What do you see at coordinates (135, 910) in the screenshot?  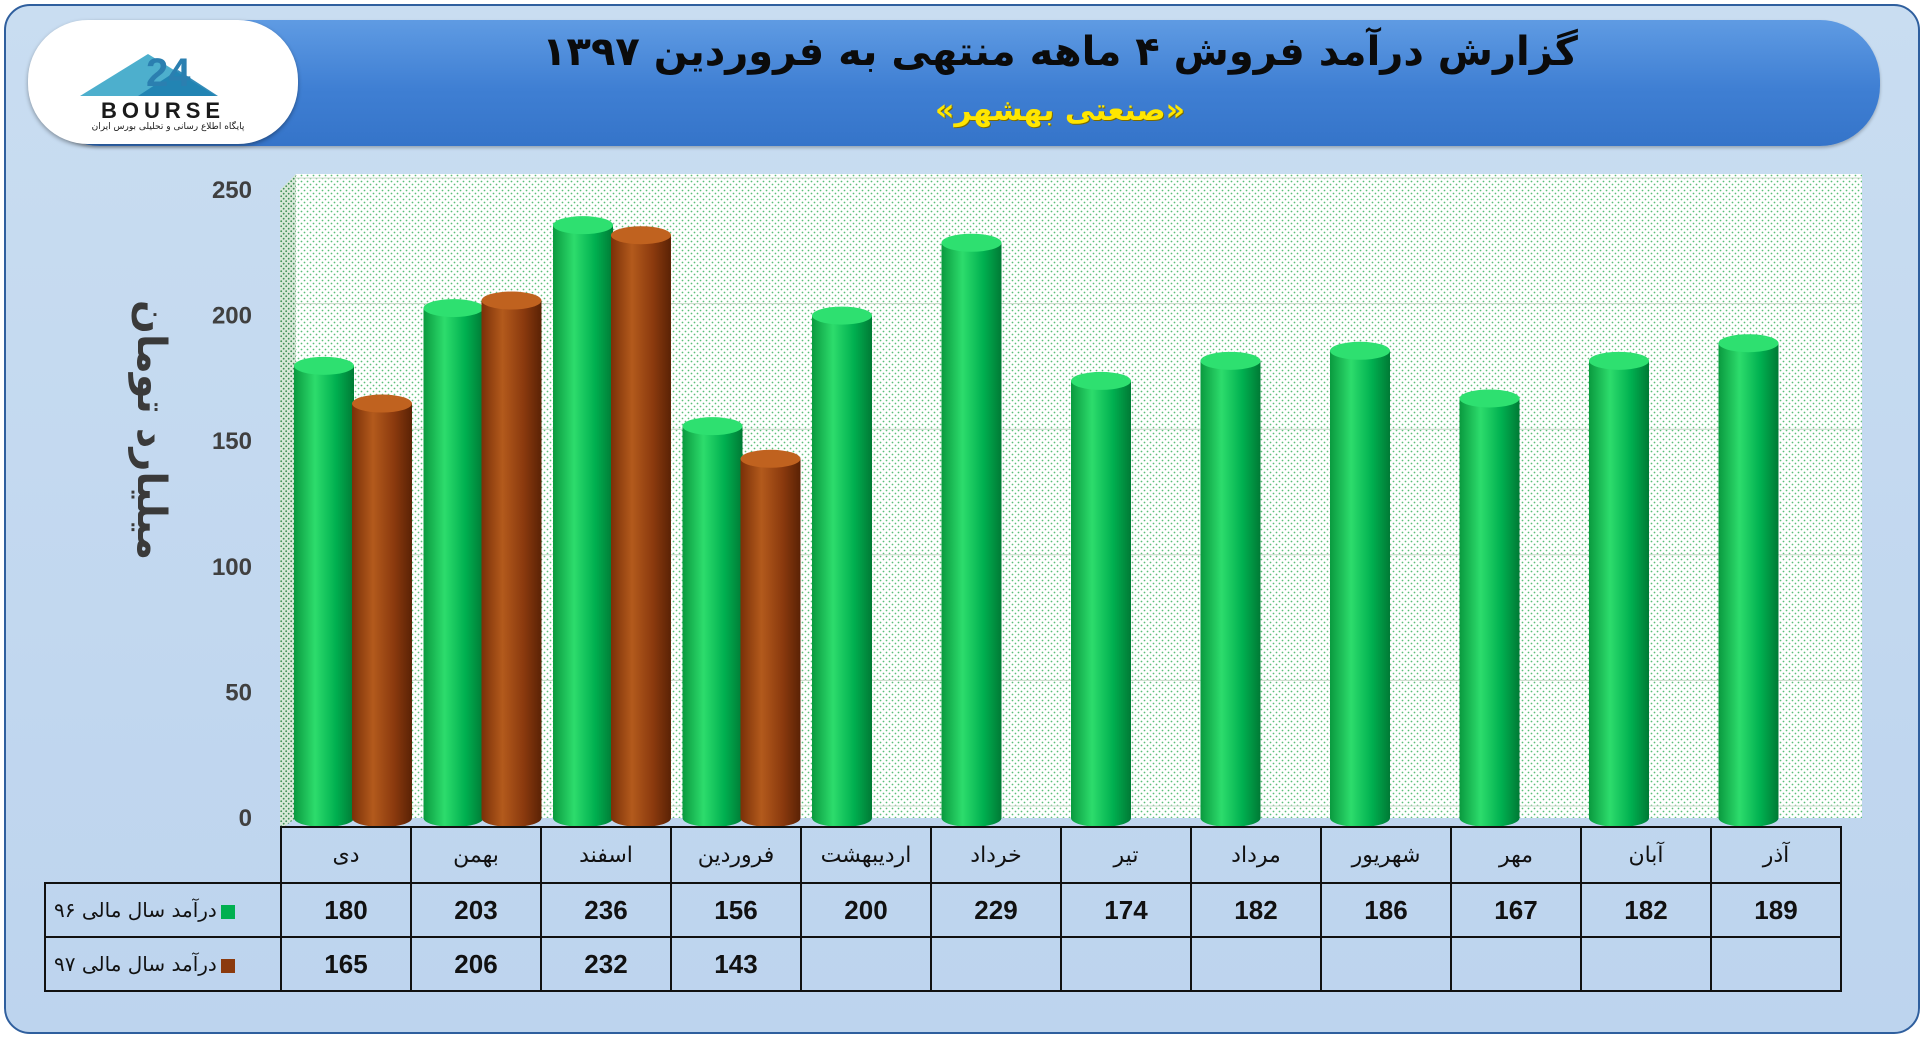 I see `legend-label-96: درآمد سال مالی ۹۶` at bounding box center [135, 910].